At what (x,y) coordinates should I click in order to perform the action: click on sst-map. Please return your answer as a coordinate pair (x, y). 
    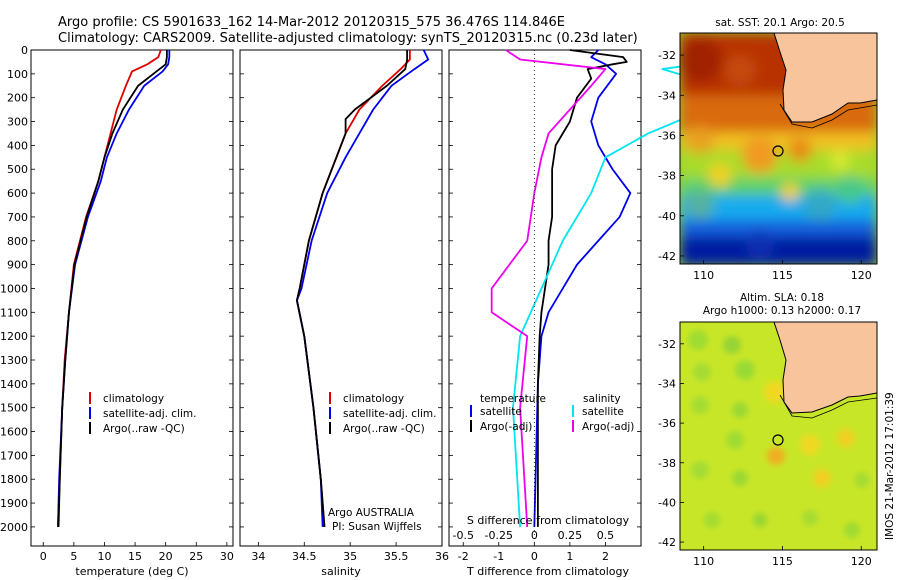
    Looking at the image, I should click on (778, 148).